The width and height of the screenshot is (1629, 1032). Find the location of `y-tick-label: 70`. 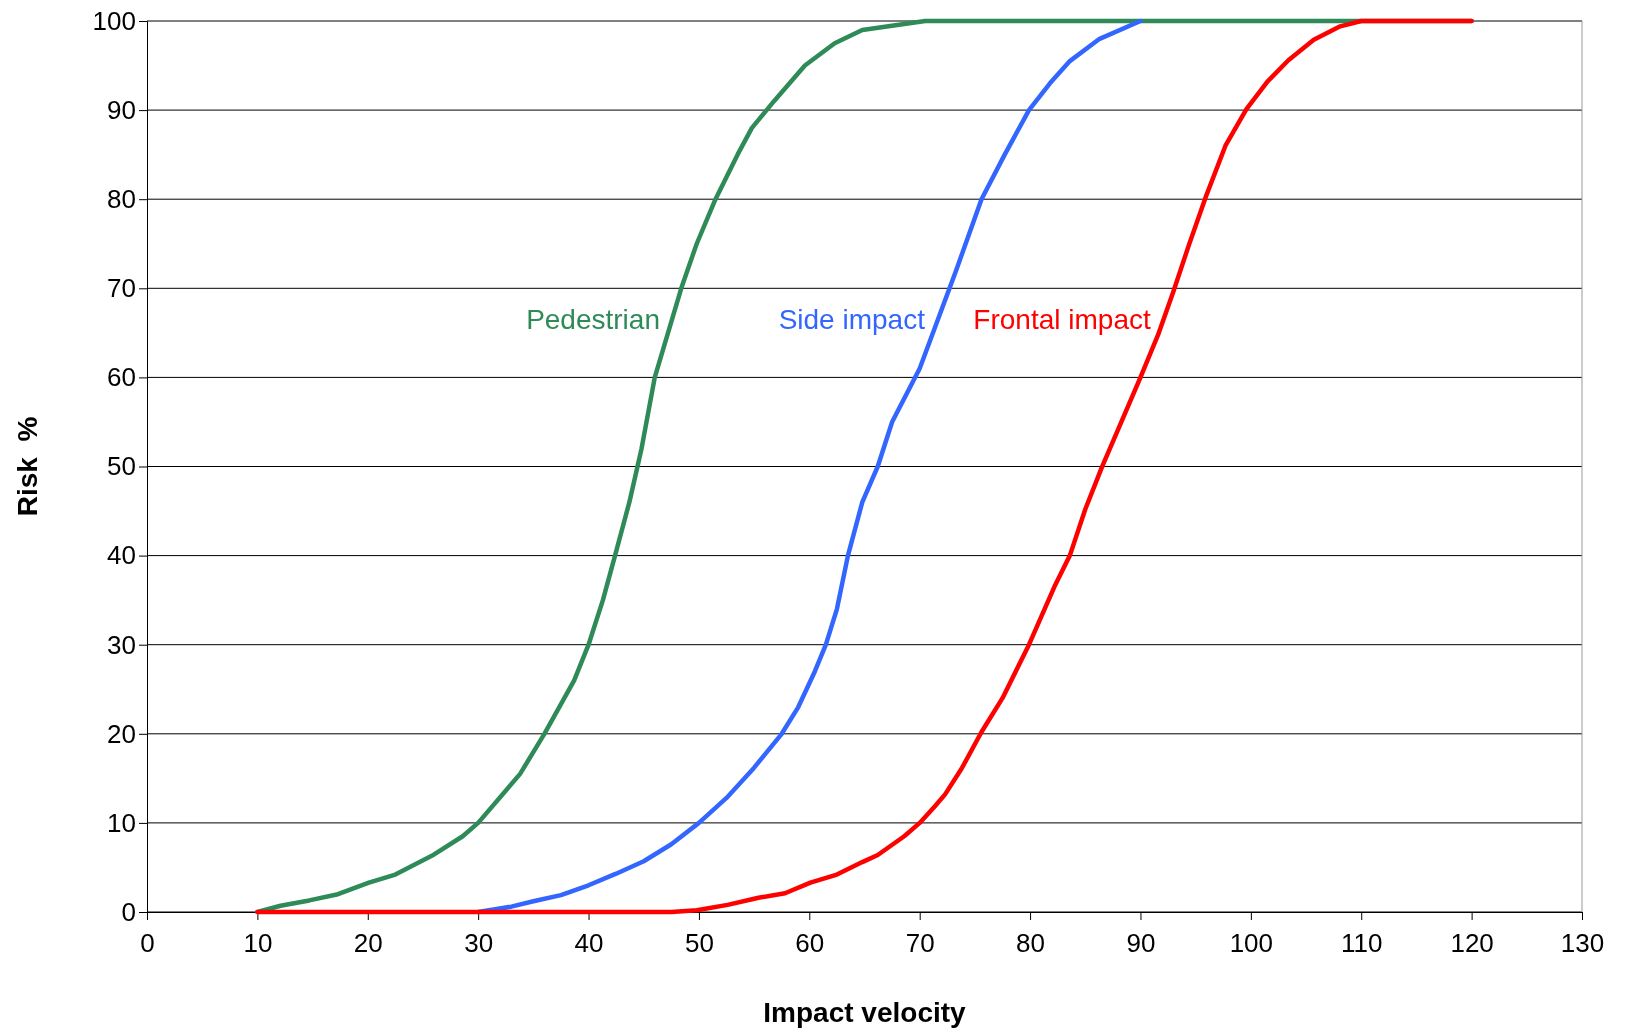

y-tick-label: 70 is located at coordinates (121, 288).